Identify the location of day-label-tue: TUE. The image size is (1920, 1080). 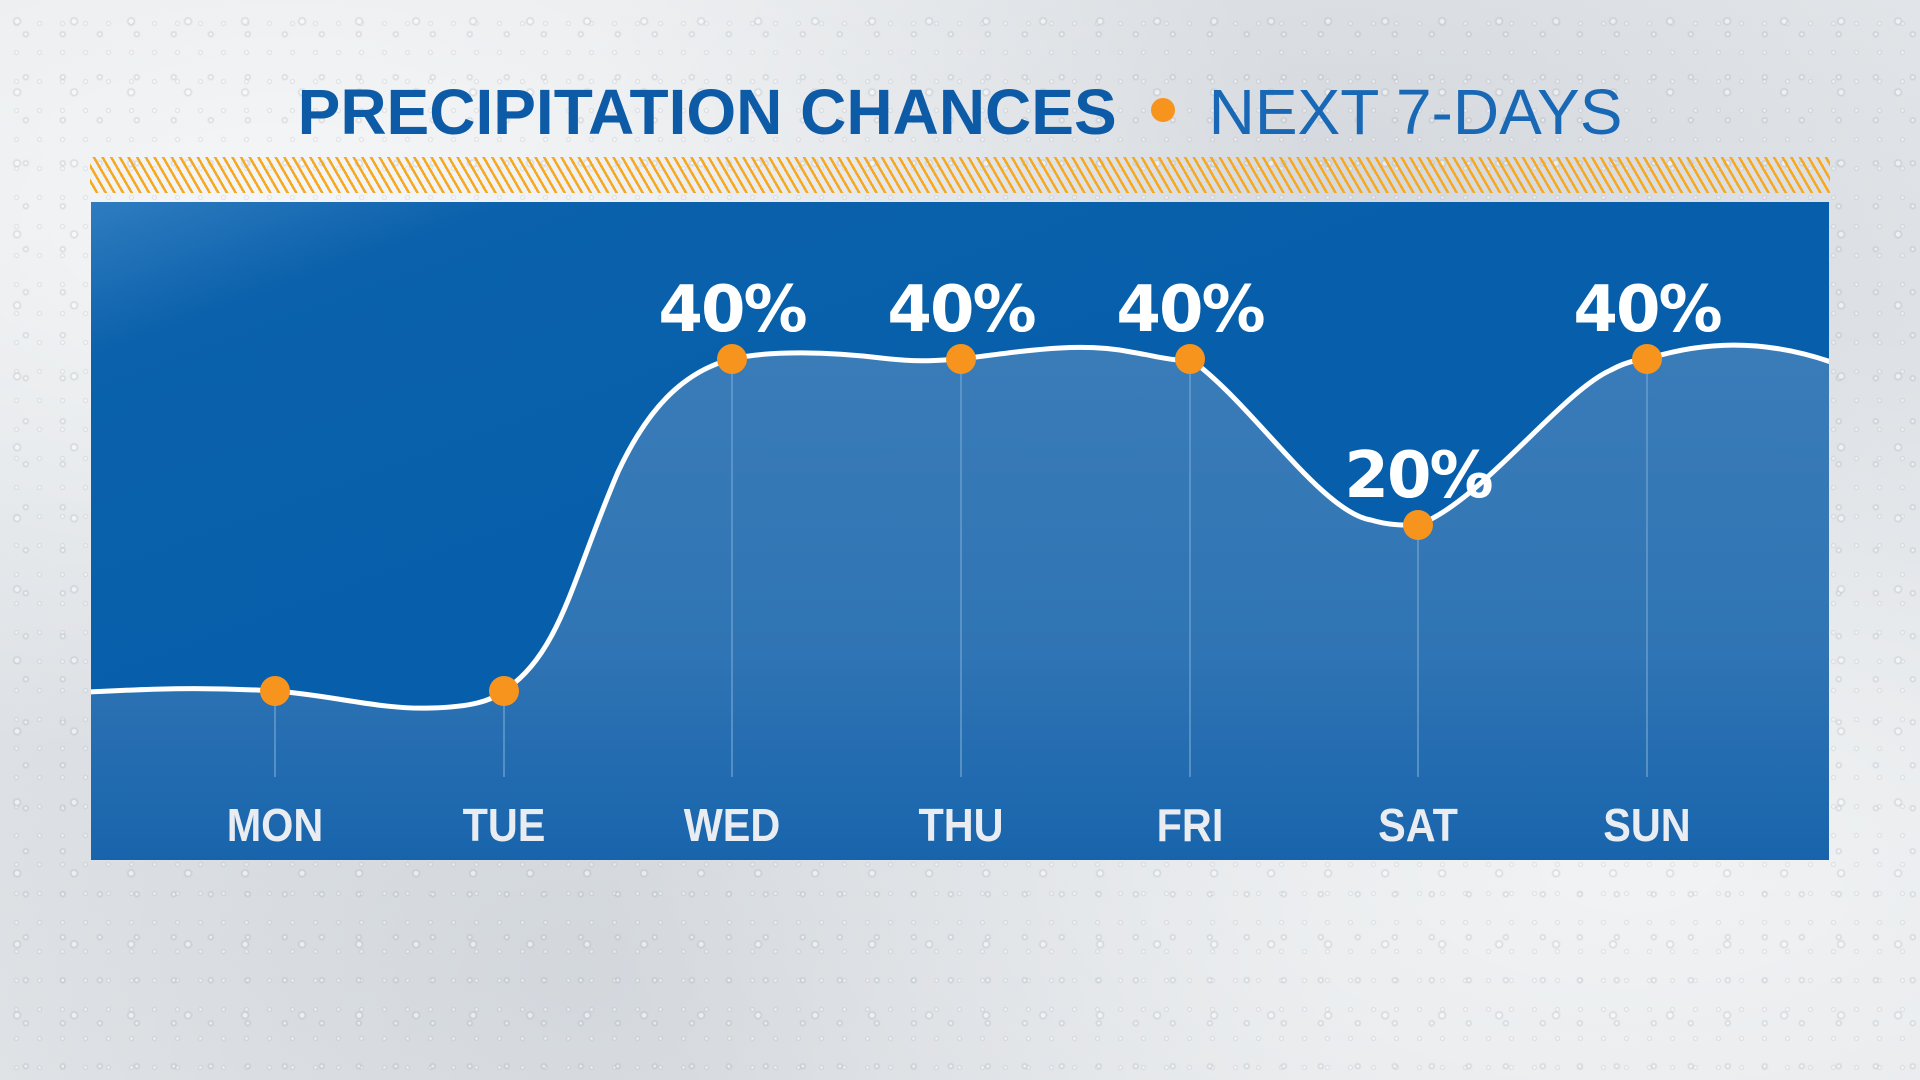
(504, 825).